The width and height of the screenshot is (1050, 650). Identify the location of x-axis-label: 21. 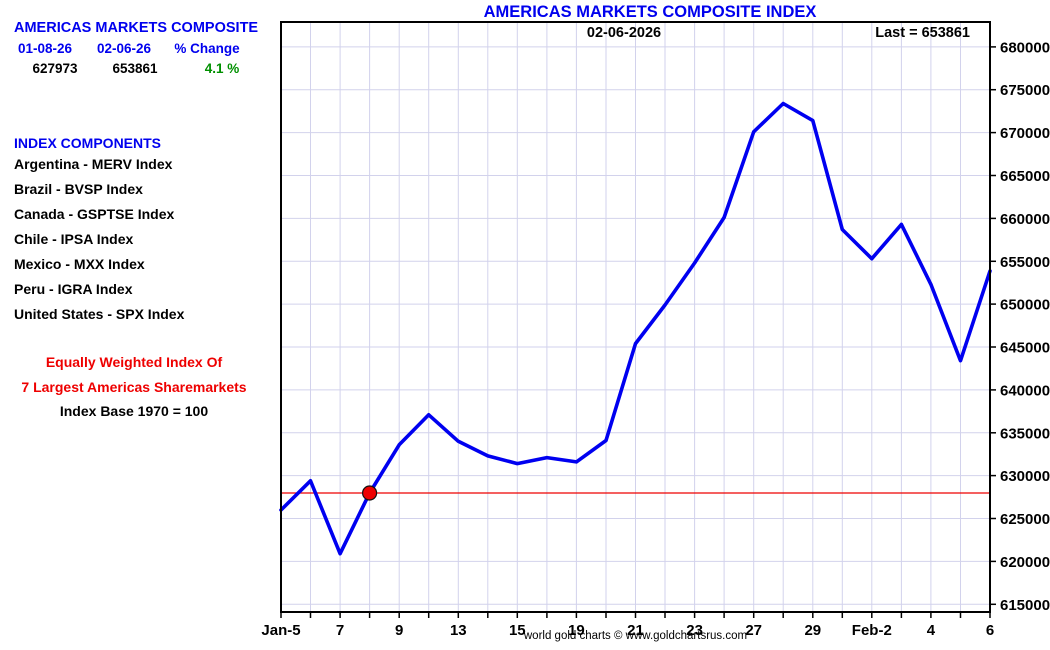
(635, 630).